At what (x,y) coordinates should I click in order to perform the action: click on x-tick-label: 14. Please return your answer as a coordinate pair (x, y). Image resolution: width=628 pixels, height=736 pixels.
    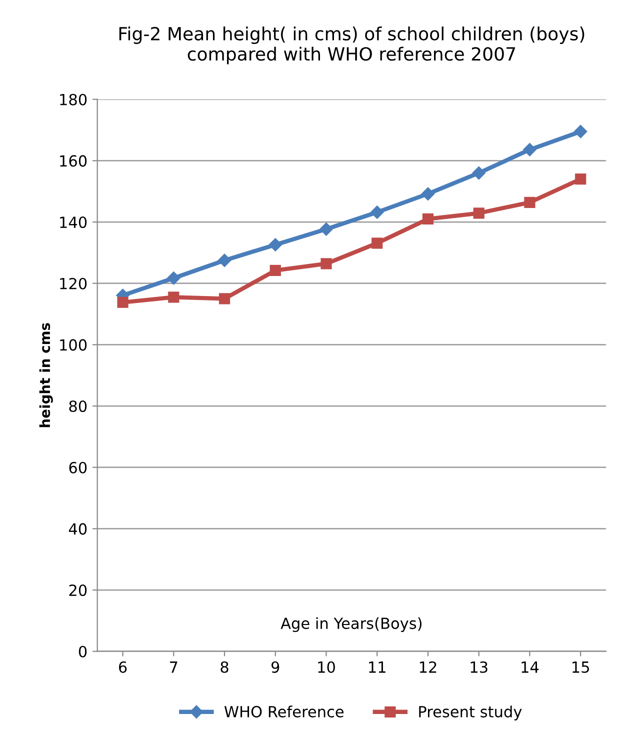
    Looking at the image, I should click on (530, 667).